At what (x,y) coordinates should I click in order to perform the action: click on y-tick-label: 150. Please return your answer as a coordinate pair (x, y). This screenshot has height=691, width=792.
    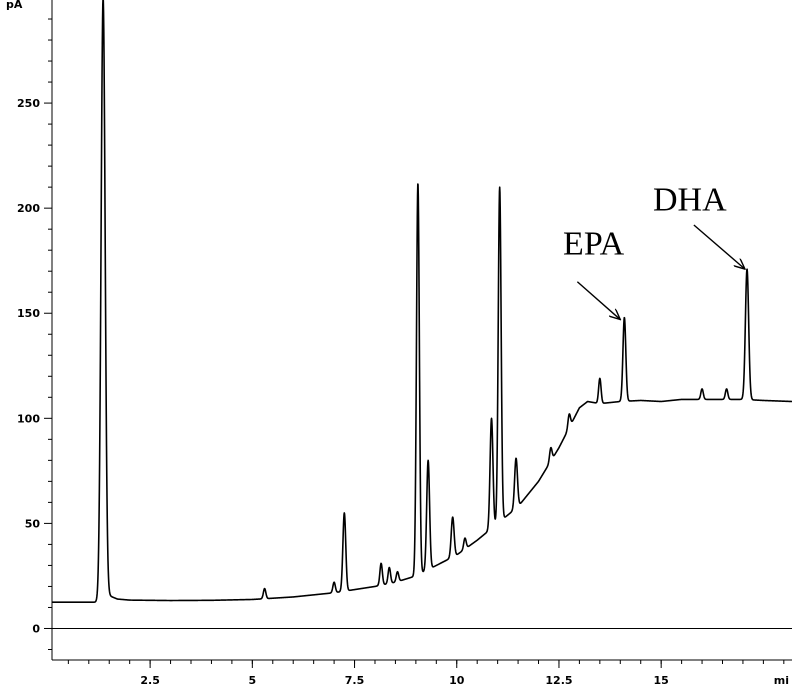
    Looking at the image, I should click on (28, 313).